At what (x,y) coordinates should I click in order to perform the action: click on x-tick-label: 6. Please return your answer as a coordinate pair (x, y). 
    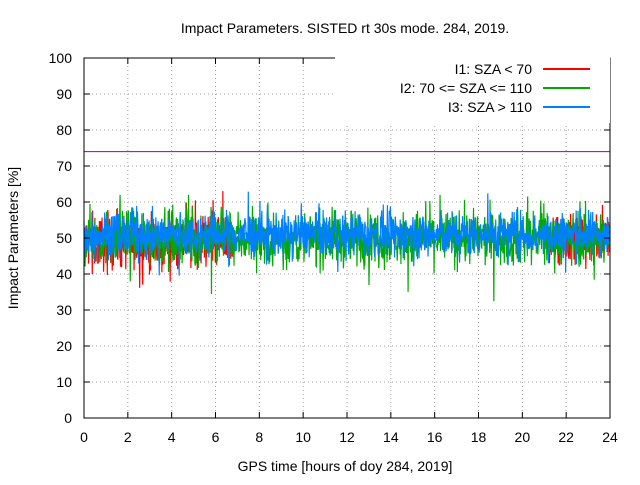
    Looking at the image, I should click on (216, 437).